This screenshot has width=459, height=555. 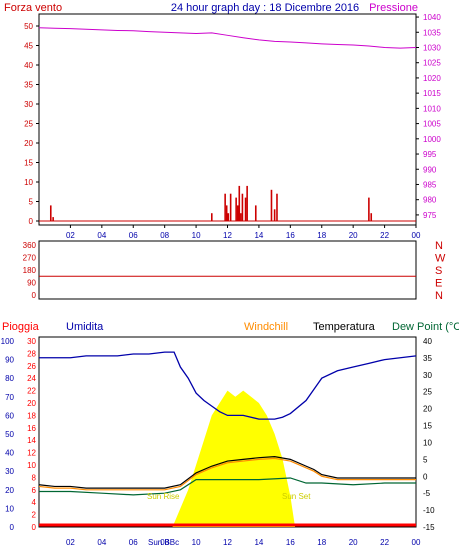 I want to click on legend-temperature: Temperatura, so click(x=344, y=327).